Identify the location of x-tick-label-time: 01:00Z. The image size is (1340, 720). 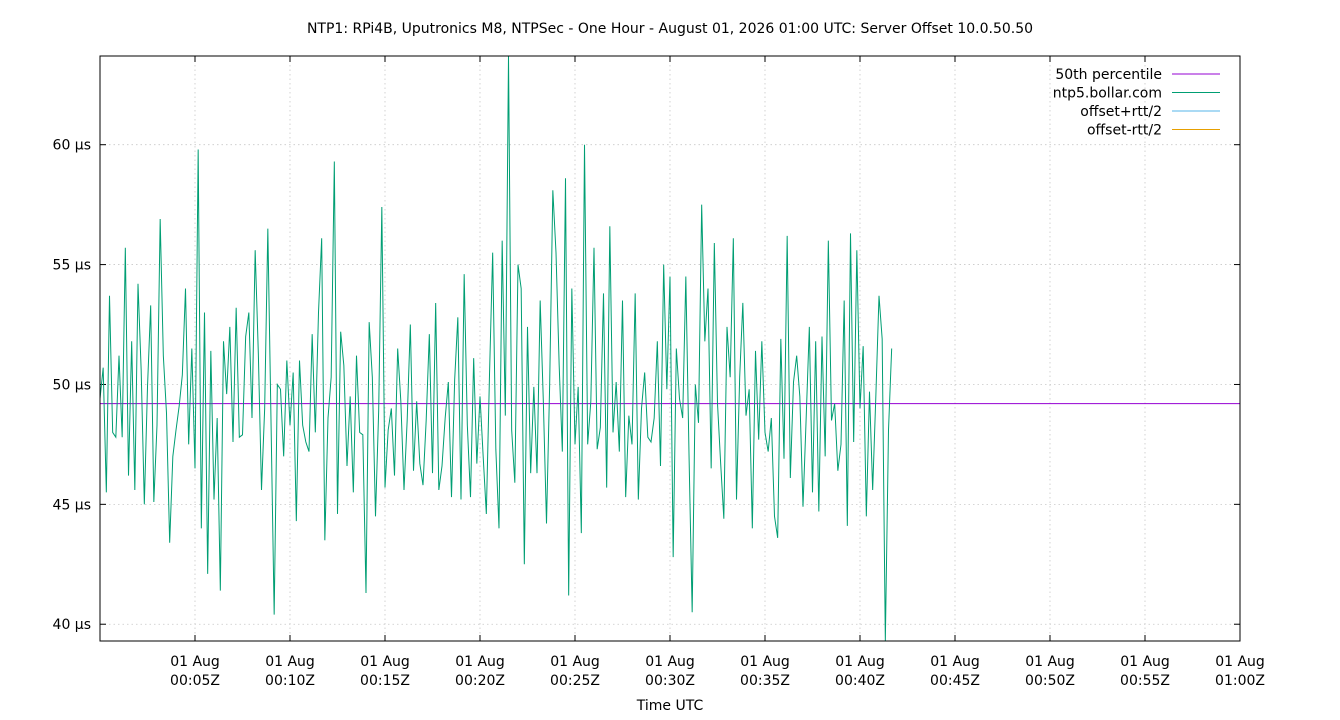
(1240, 681).